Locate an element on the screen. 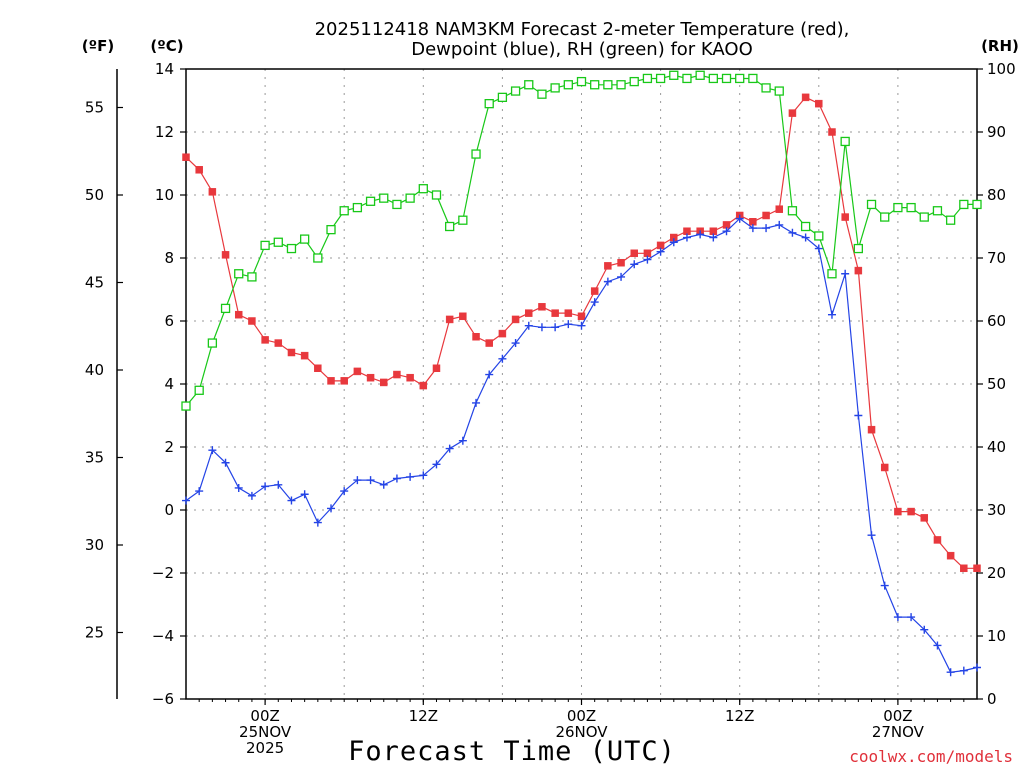 The height and width of the screenshot is (768, 1024). fahrenheit-tick-label-5: 50 is located at coordinates (94, 195).